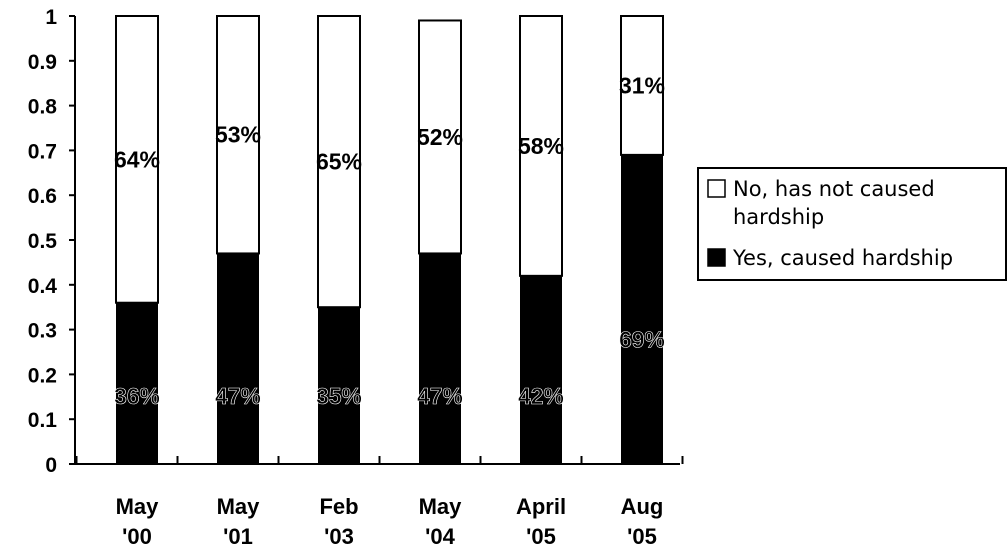 The image size is (1008, 552). I want to click on x-tick-label-2-0: Feb, so click(338, 506).